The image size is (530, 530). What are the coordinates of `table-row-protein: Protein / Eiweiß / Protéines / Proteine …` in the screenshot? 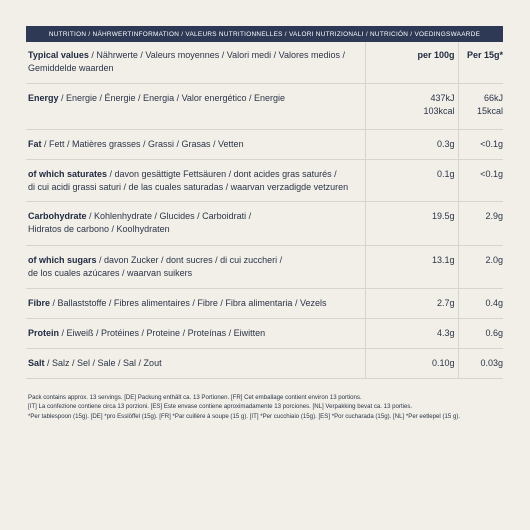 It's located at (264, 333).